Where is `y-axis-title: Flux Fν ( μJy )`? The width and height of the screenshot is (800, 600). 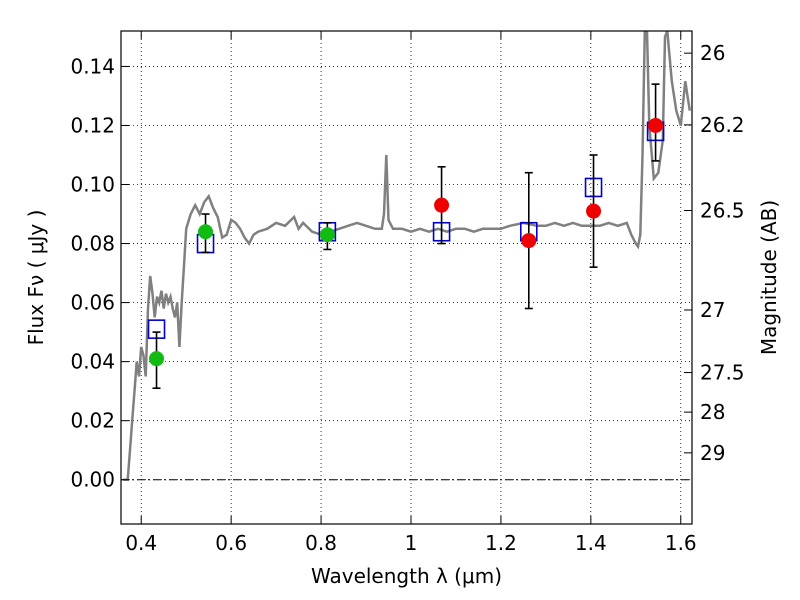
y-axis-title: Flux Fν ( μJy ) is located at coordinates (36, 278).